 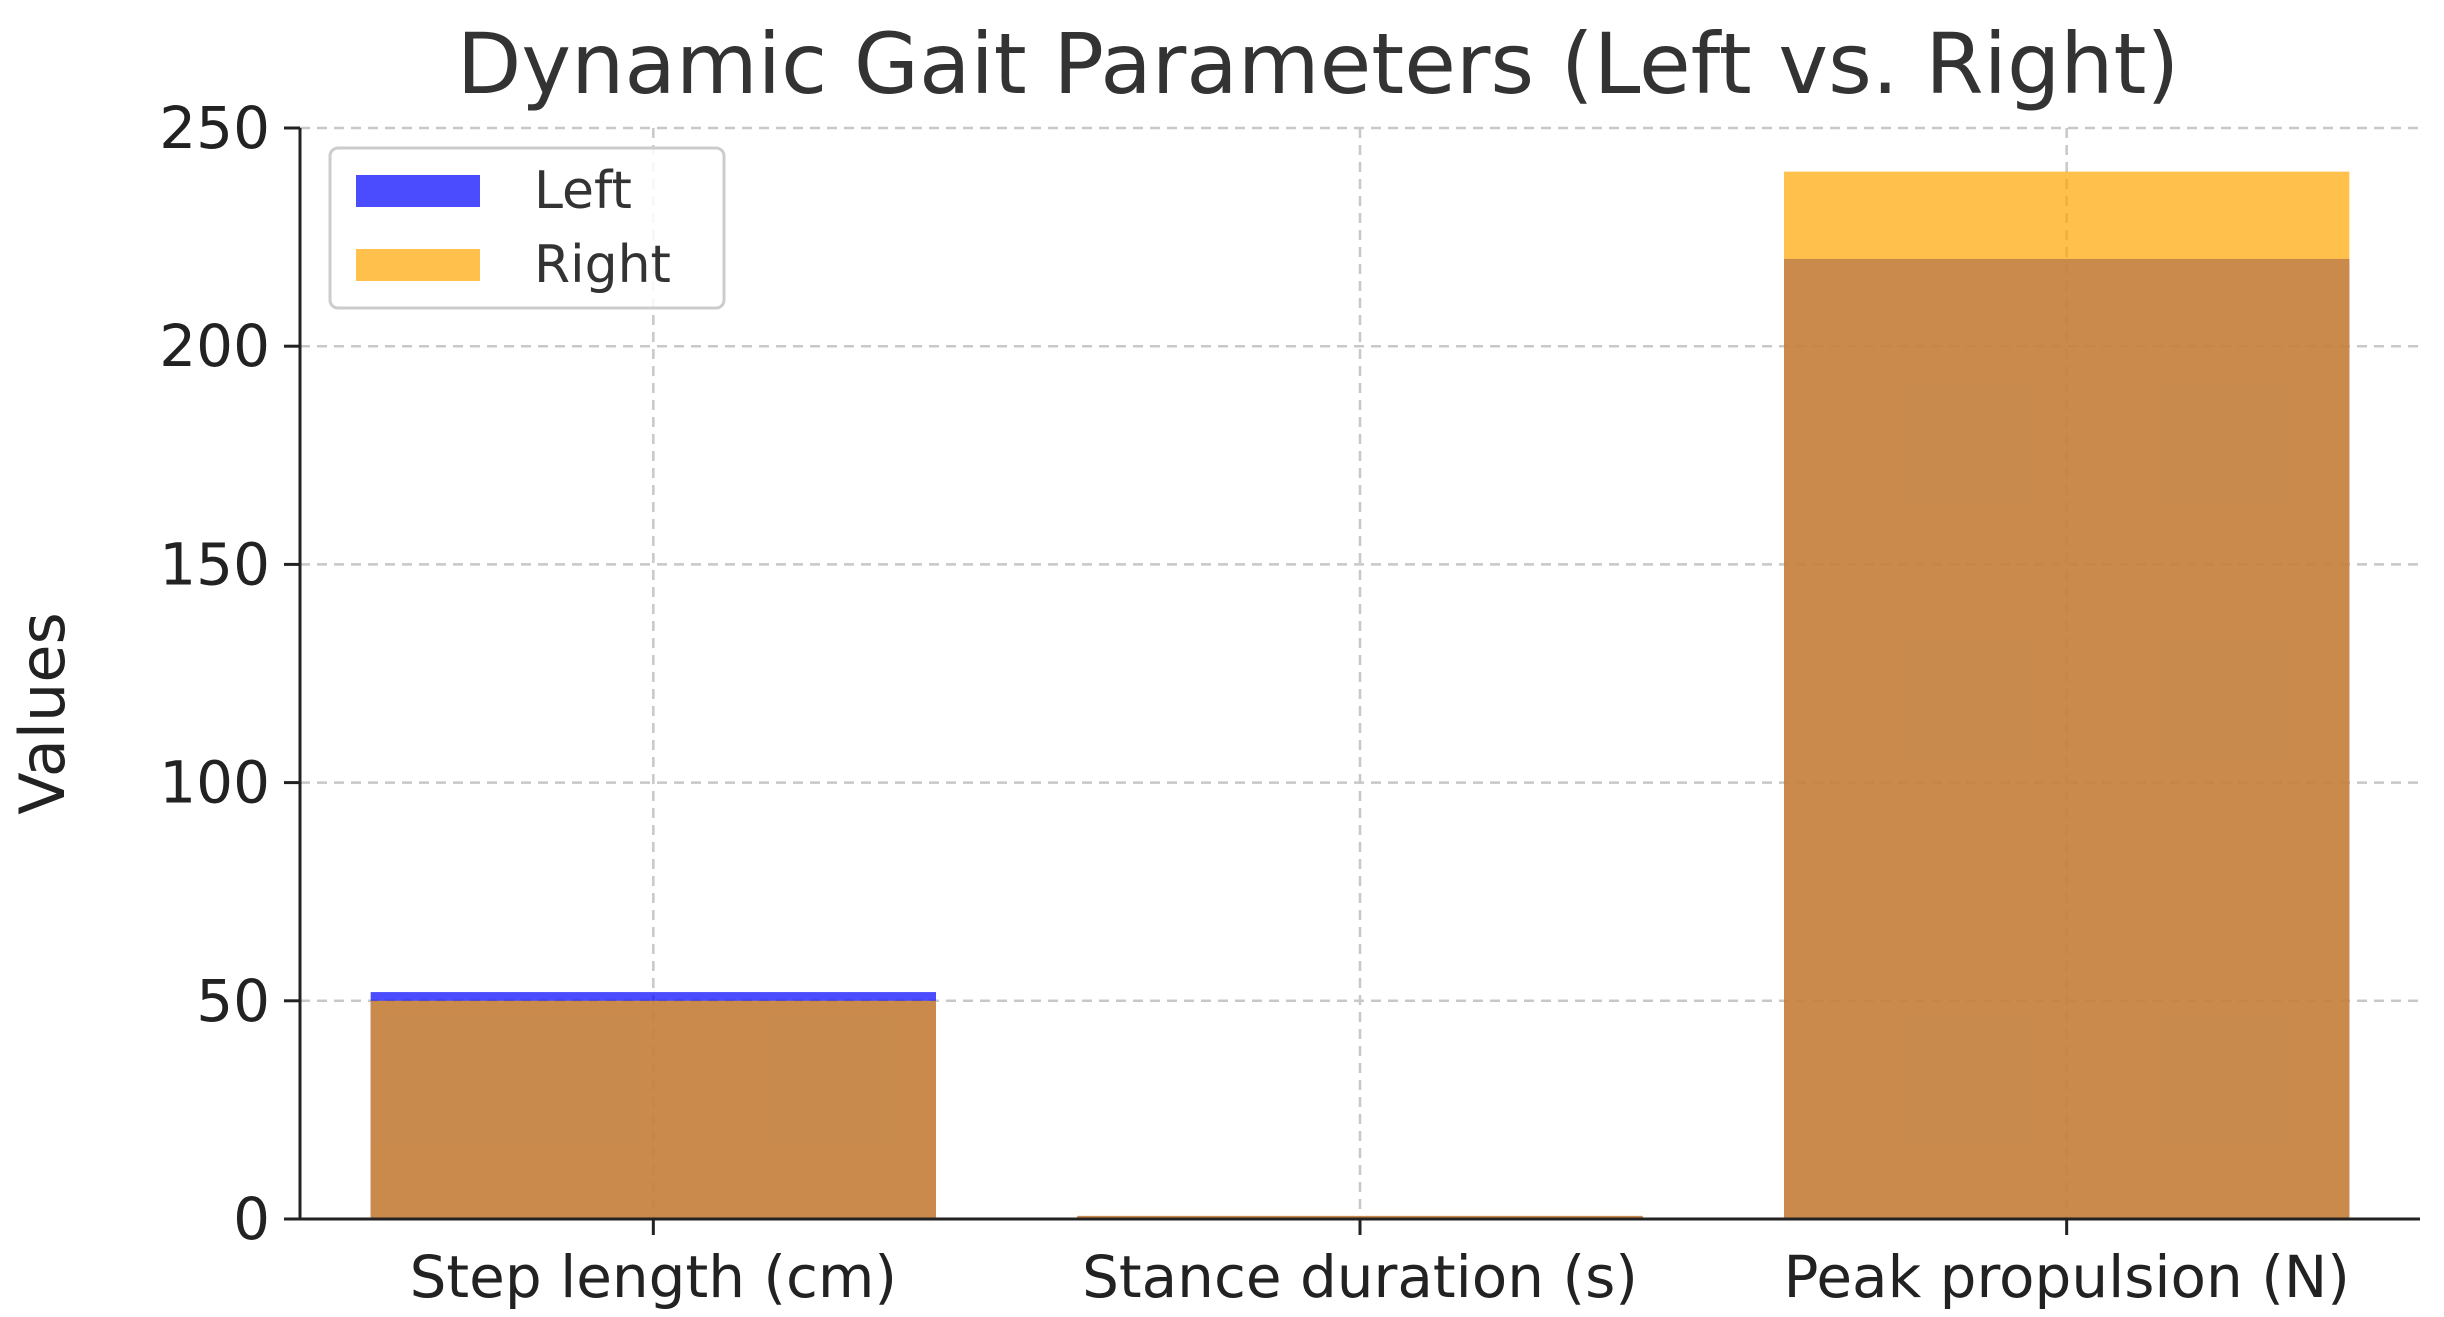 I want to click on legend-swatch-right, so click(x=418, y=265).